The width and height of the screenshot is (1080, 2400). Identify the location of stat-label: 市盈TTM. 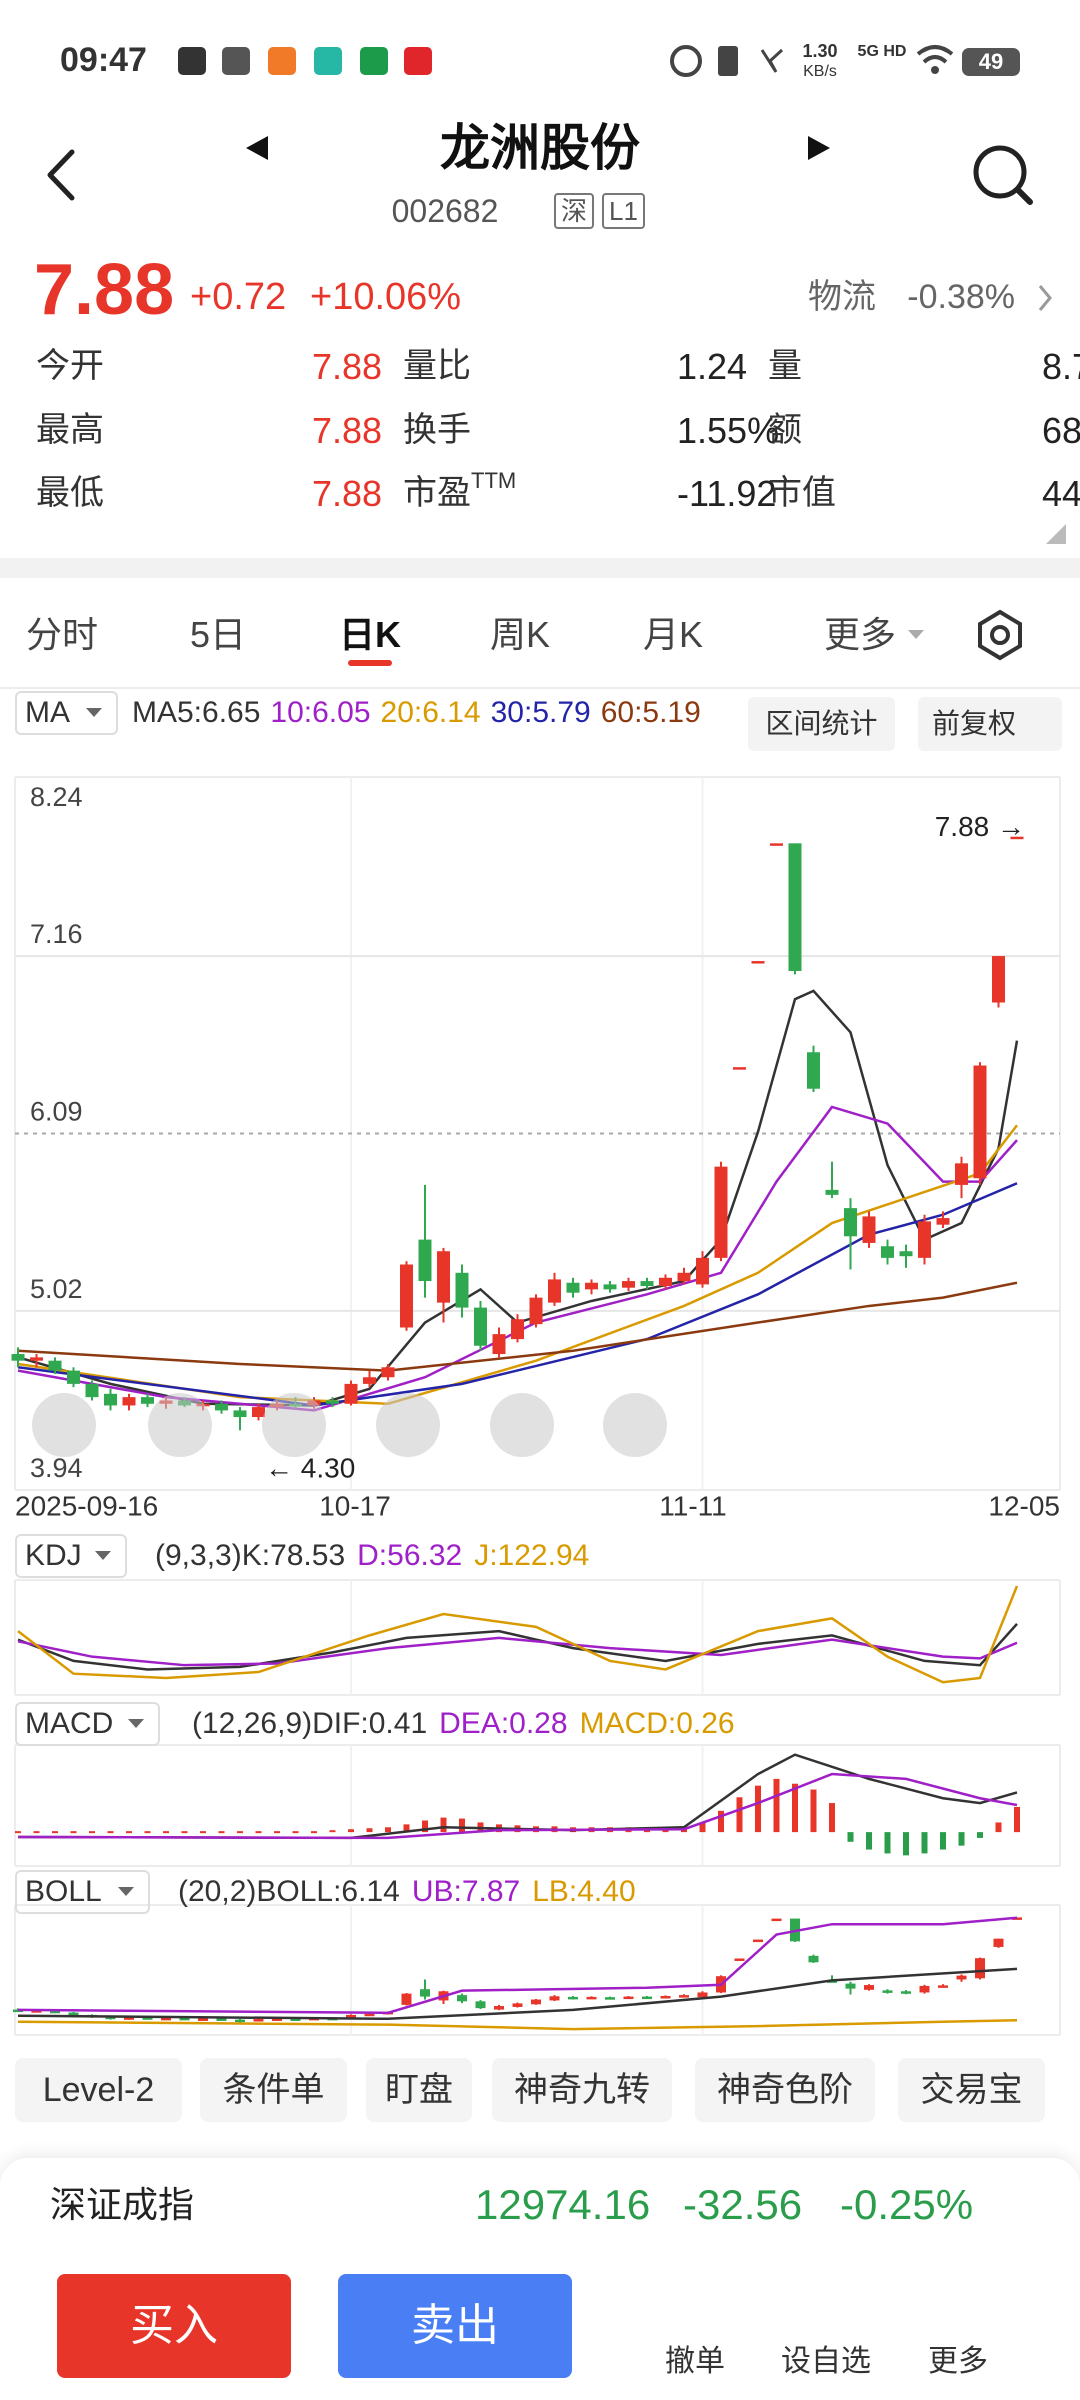
(460, 490).